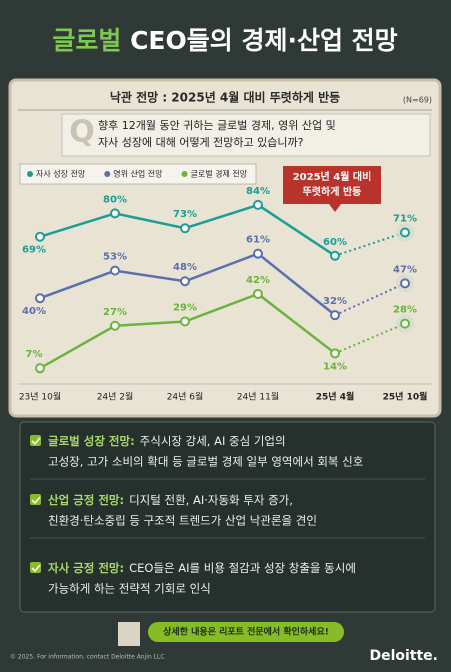  I want to click on question-box, so click(246, 135).